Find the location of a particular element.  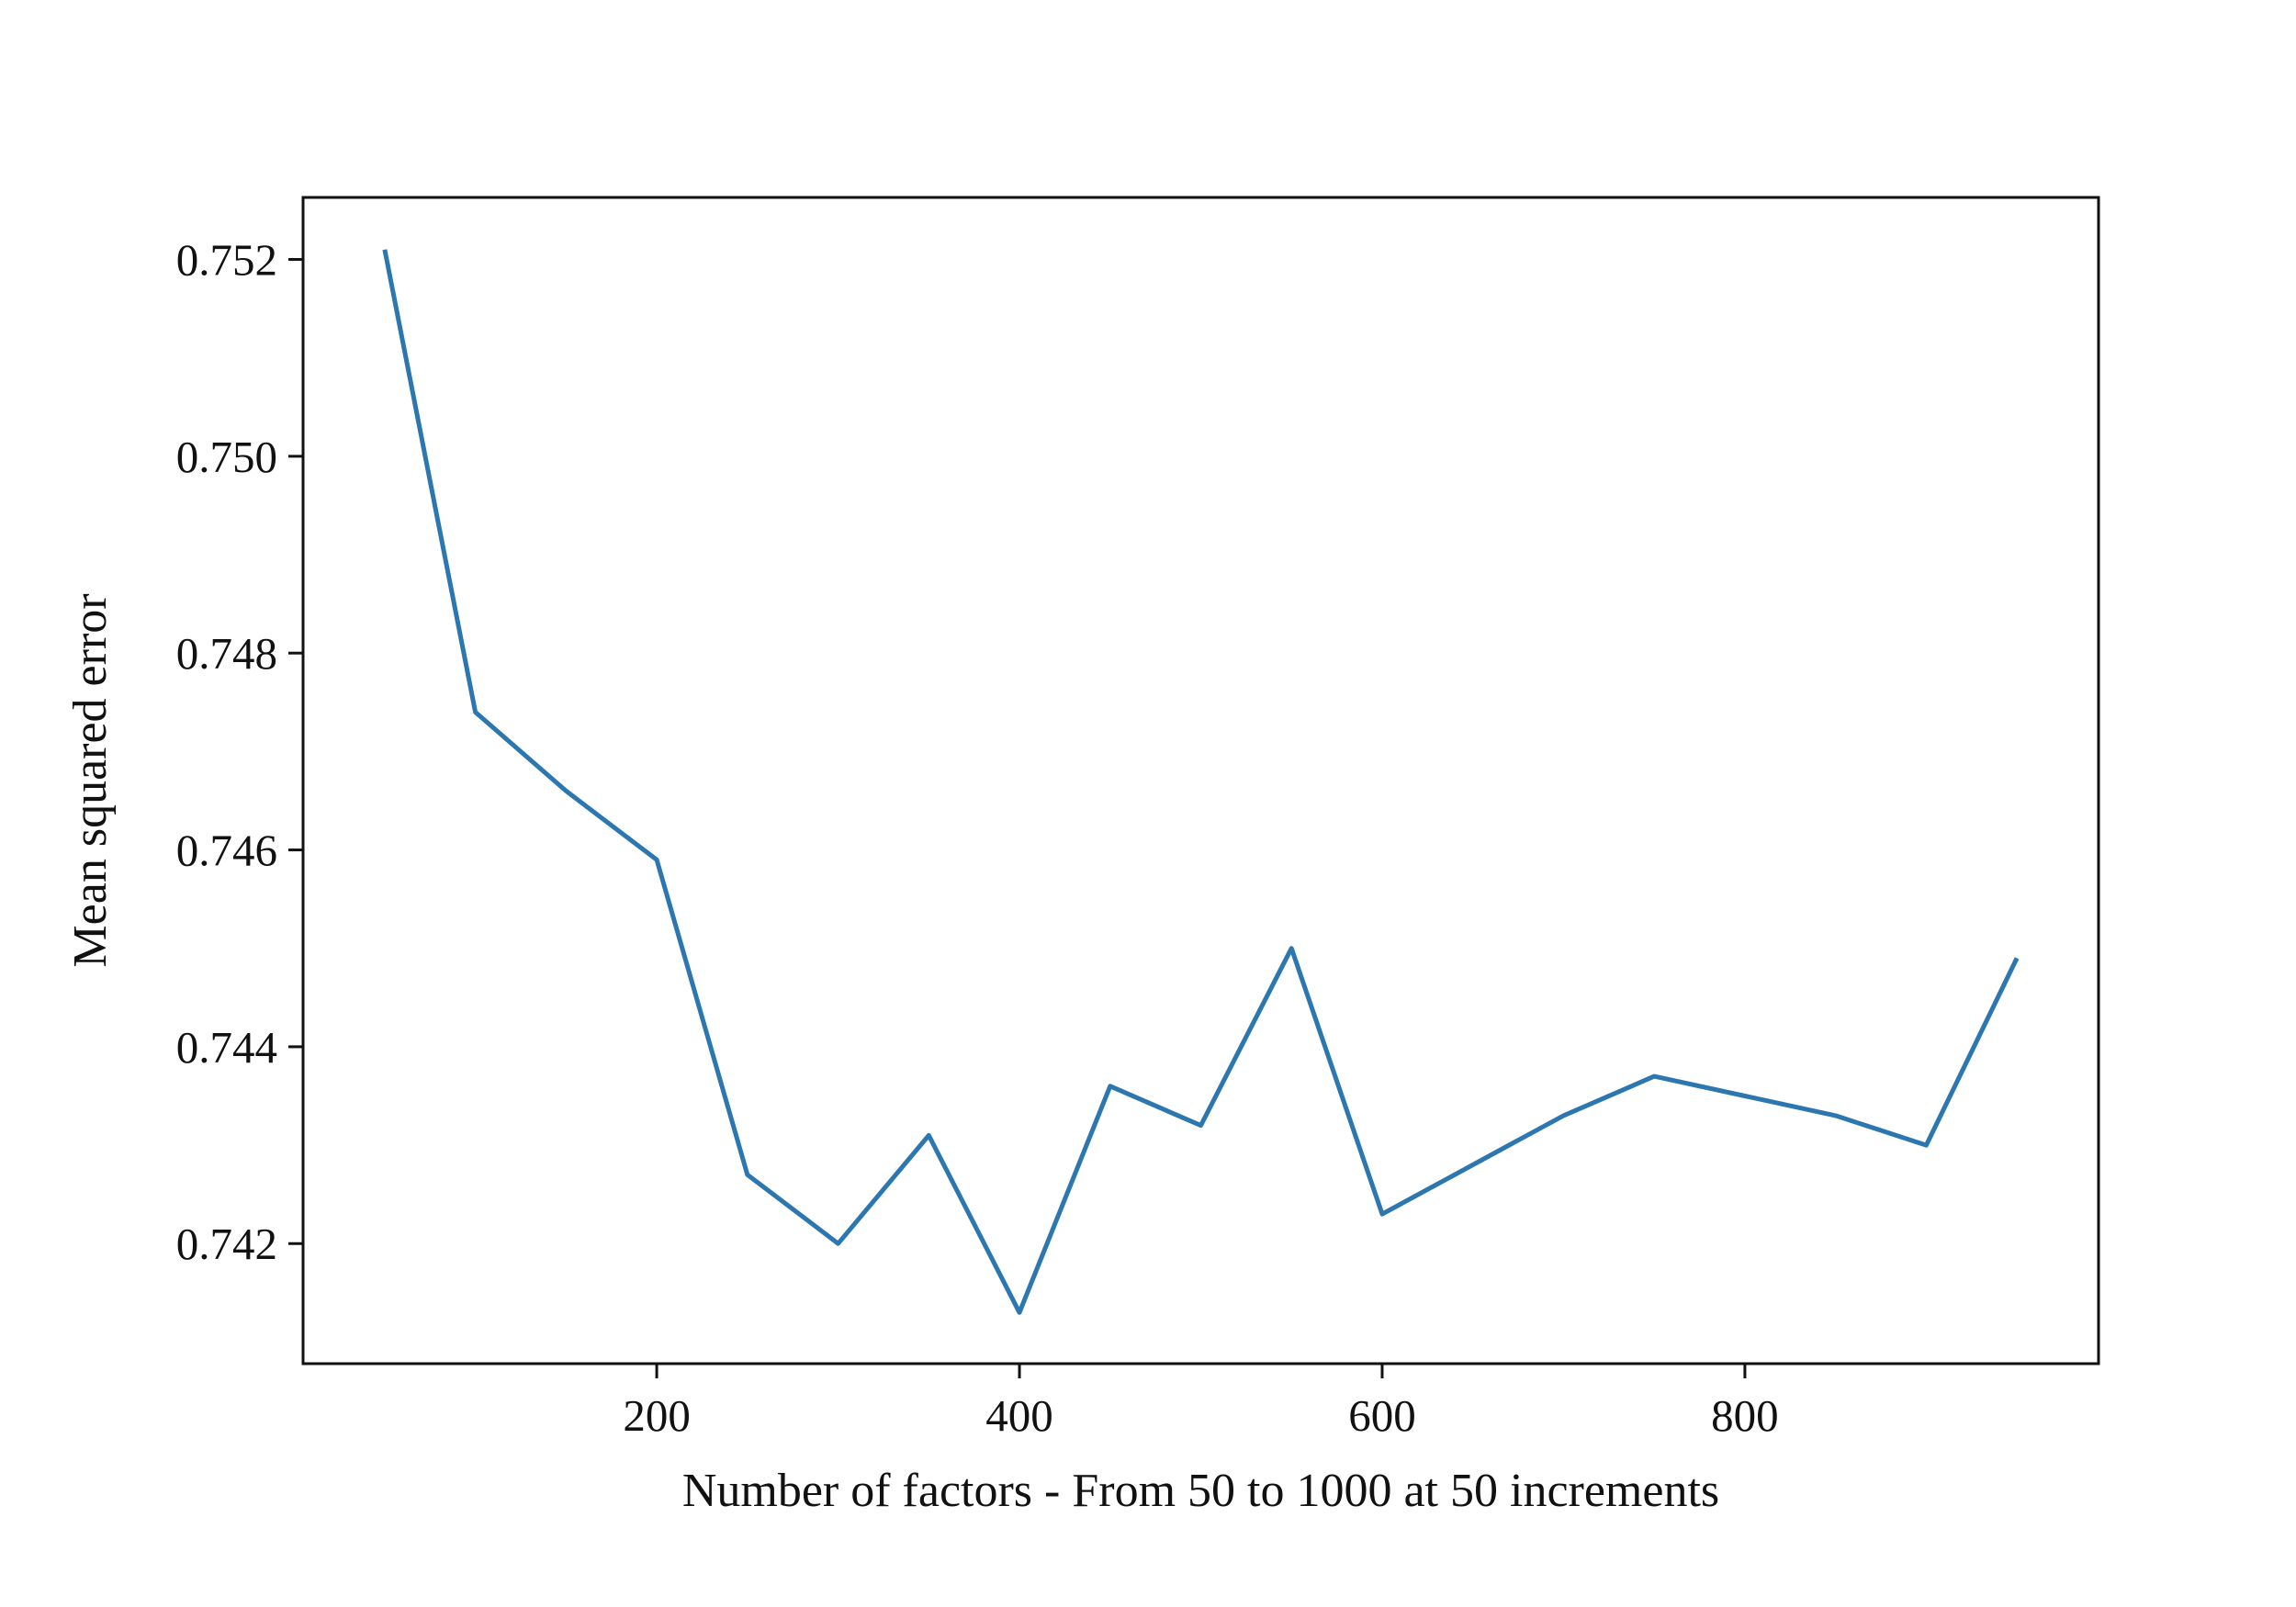

y-tick-label: 0.744 is located at coordinates (226, 1047).